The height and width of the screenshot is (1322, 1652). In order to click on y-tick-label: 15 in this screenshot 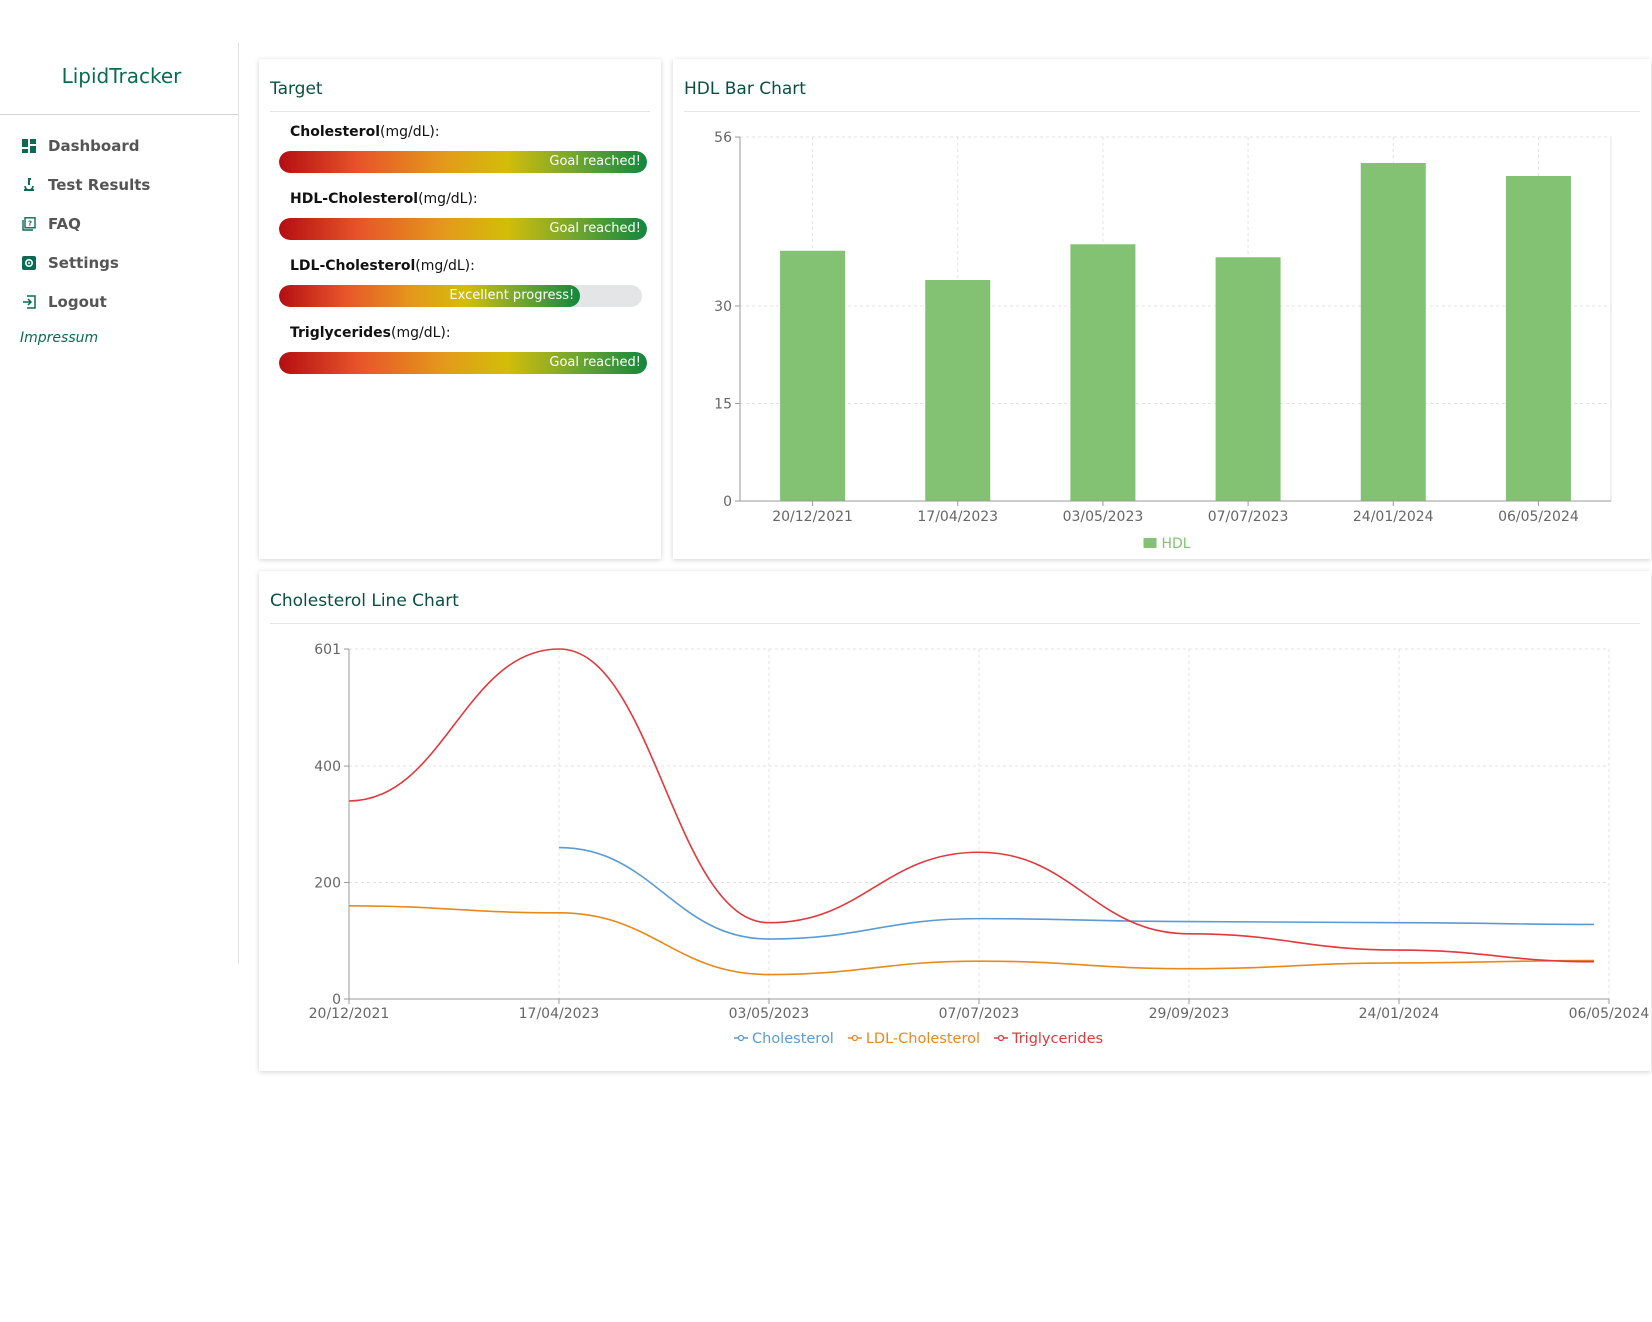, I will do `click(723, 405)`.